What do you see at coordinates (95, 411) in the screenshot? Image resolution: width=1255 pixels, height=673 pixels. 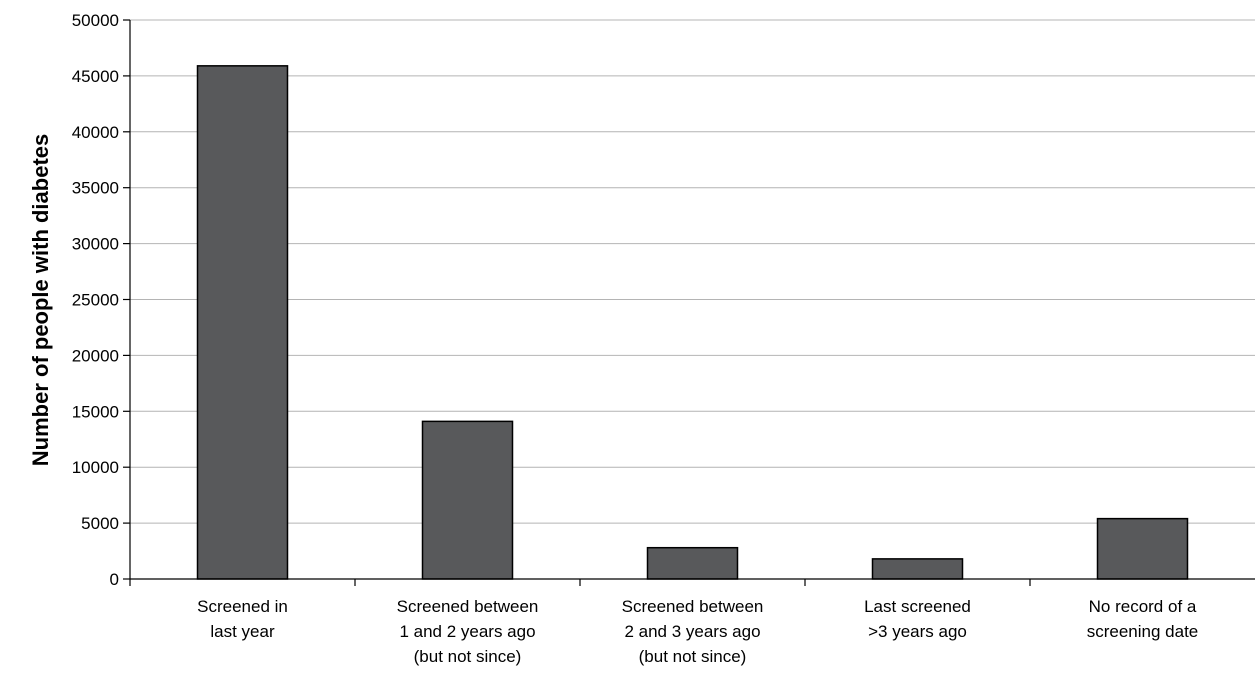 I see `y-tick-label: 15000` at bounding box center [95, 411].